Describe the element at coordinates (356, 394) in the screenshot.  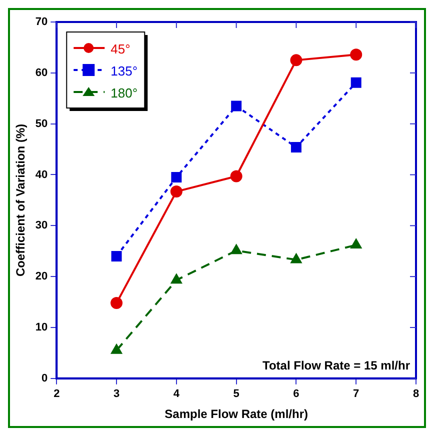
I see `x-tick-label: 7` at that location.